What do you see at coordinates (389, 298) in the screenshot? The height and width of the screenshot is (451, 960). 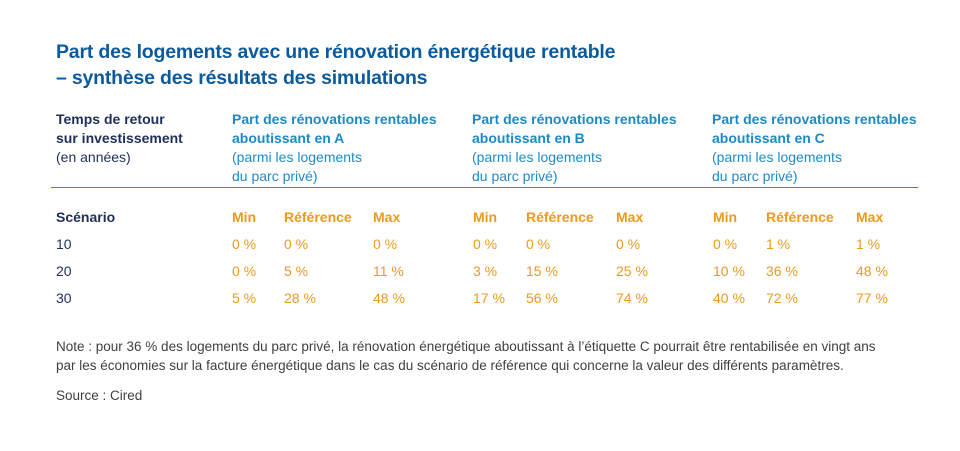 I see `cell-a-max: 48 %` at bounding box center [389, 298].